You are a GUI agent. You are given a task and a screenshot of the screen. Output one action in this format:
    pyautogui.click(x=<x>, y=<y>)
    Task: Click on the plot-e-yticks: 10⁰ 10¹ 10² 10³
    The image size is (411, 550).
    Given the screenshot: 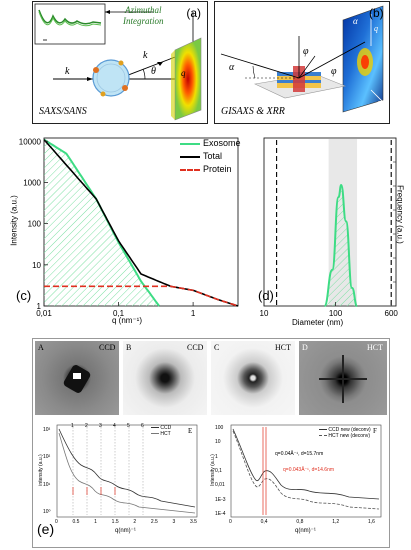 What is the action you would take?
    pyautogui.click(x=47, y=471)
    